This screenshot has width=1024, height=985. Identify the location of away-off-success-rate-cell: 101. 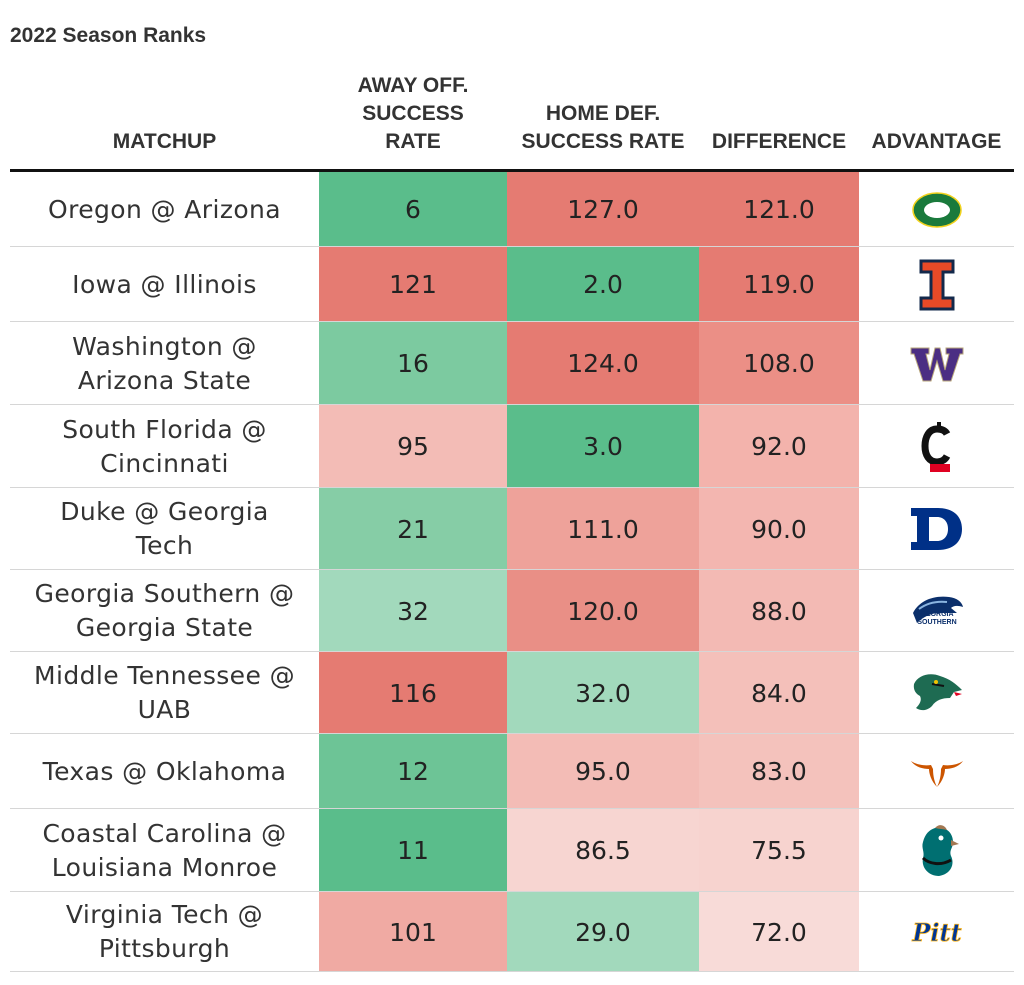
(413, 932).